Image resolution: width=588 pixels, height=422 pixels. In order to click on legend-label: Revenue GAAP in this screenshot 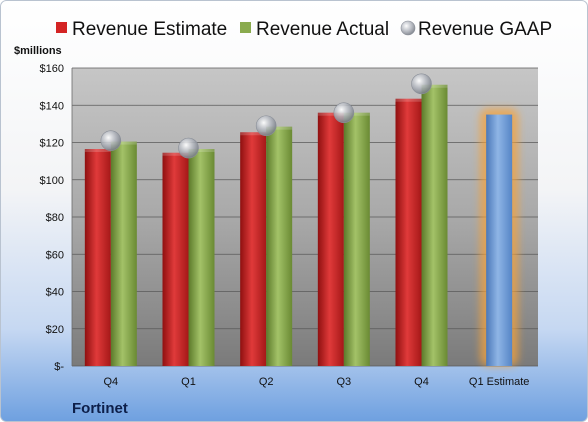, I will do `click(485, 29)`.